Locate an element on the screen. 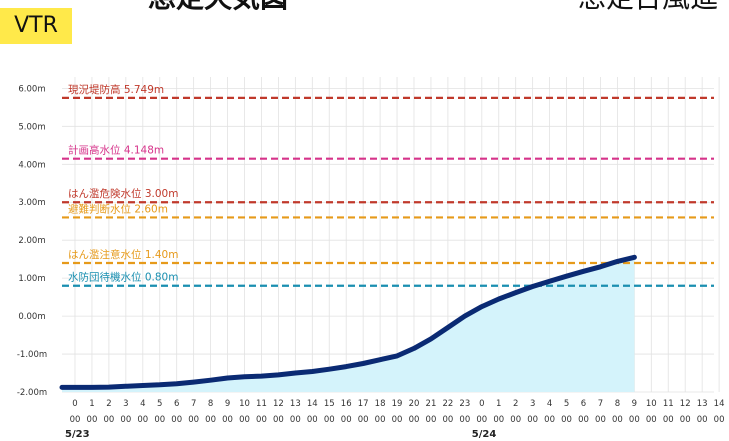 This screenshot has width=729, height=441. x-tick-hour: 16 is located at coordinates (346, 404).